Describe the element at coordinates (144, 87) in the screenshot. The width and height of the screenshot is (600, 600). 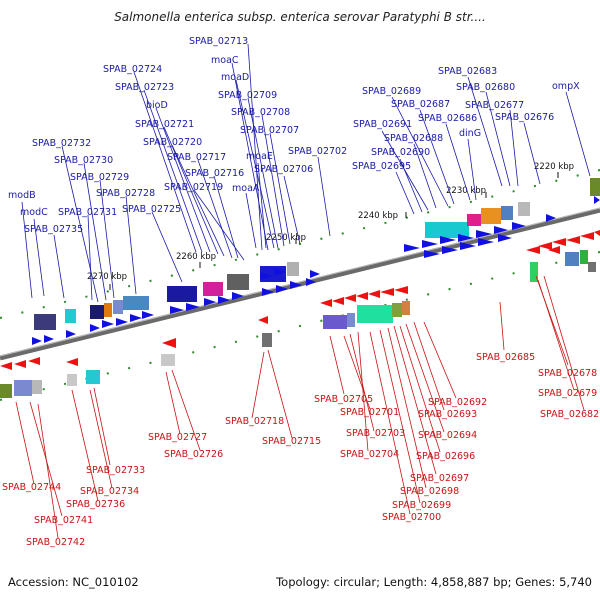
I see `gene-label: SPAB_02723` at that location.